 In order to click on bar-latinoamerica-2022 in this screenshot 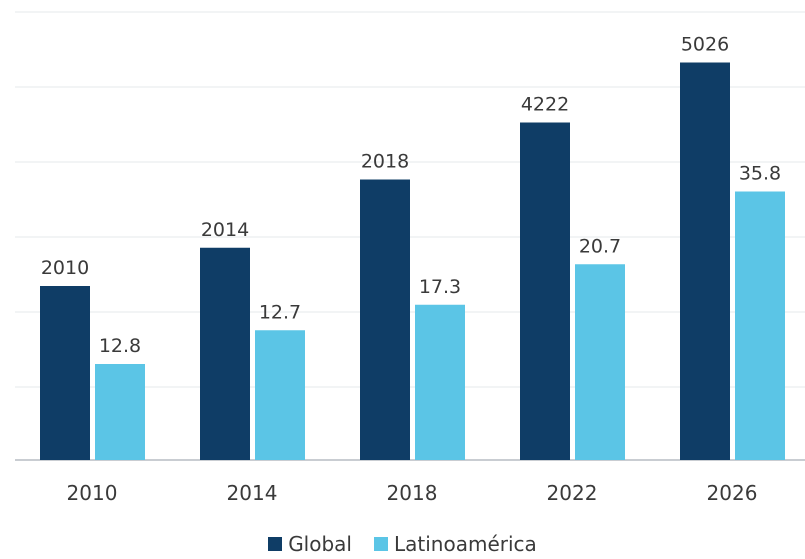, I will do `click(600, 362)`.